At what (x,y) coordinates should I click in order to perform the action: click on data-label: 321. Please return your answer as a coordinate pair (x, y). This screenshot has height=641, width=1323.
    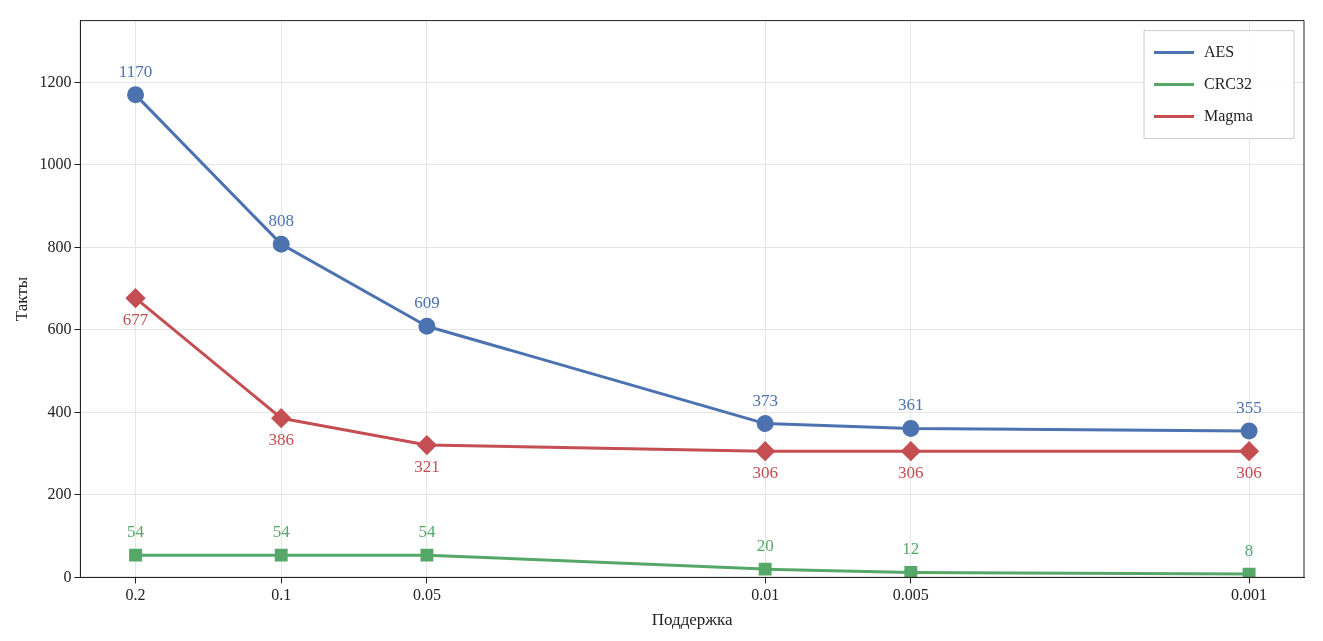
    Looking at the image, I should click on (427, 466).